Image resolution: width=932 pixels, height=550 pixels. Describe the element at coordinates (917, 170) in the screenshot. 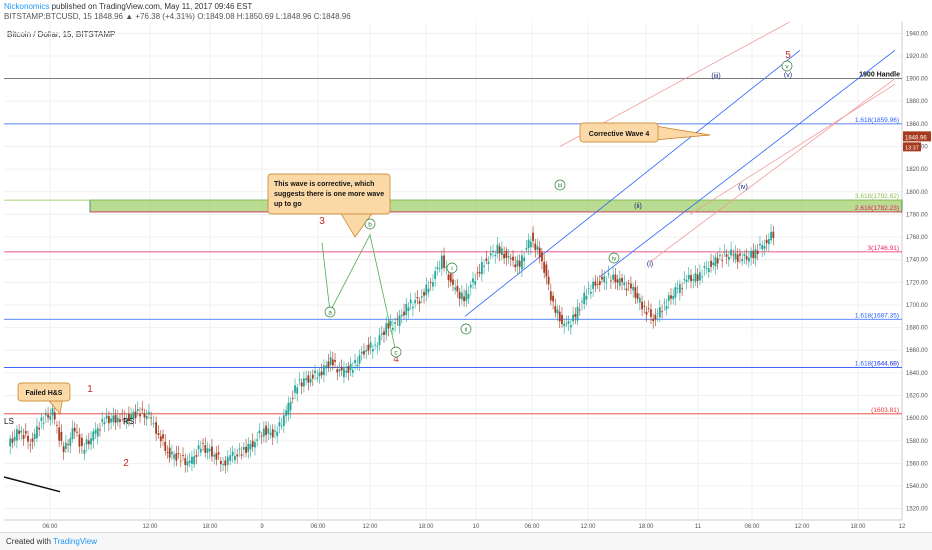

I see `y-tick-label: 1820.00` at that location.